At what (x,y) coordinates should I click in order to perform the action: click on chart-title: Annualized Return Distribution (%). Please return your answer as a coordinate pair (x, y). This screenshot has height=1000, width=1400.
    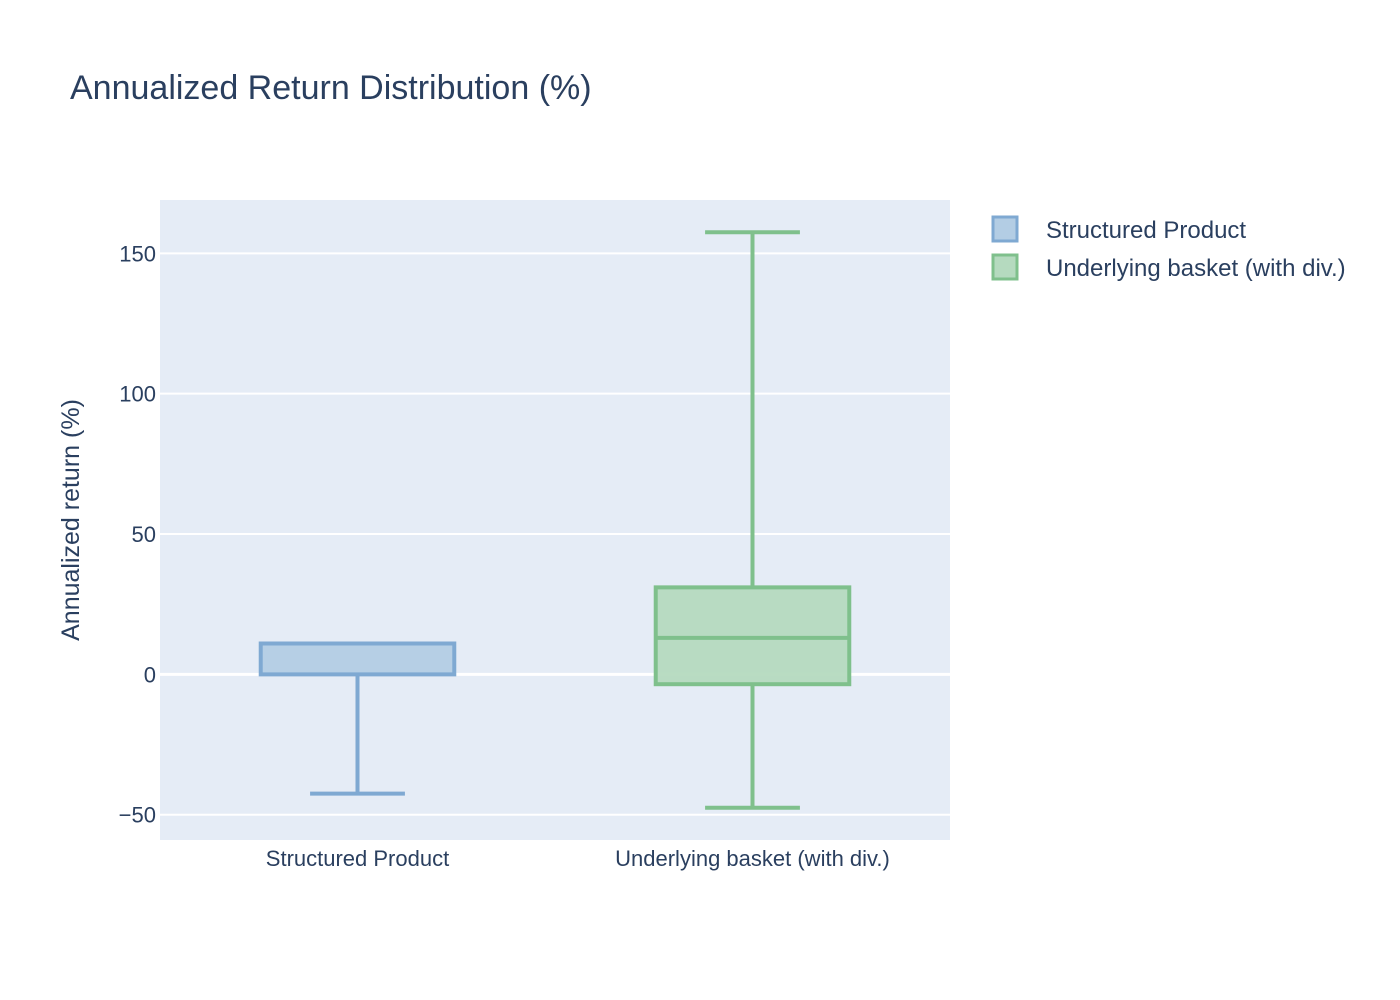
    Looking at the image, I should click on (331, 88).